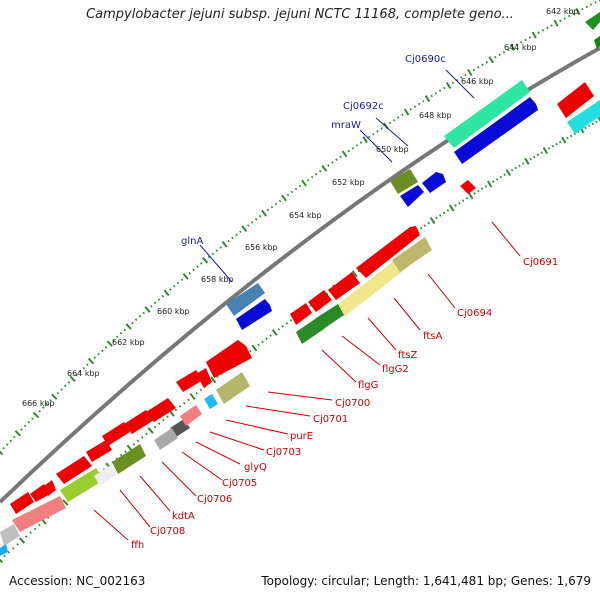 This screenshot has height=600, width=600. What do you see at coordinates (368, 385) in the screenshot?
I see `gene-label-flgg: flgG` at bounding box center [368, 385].